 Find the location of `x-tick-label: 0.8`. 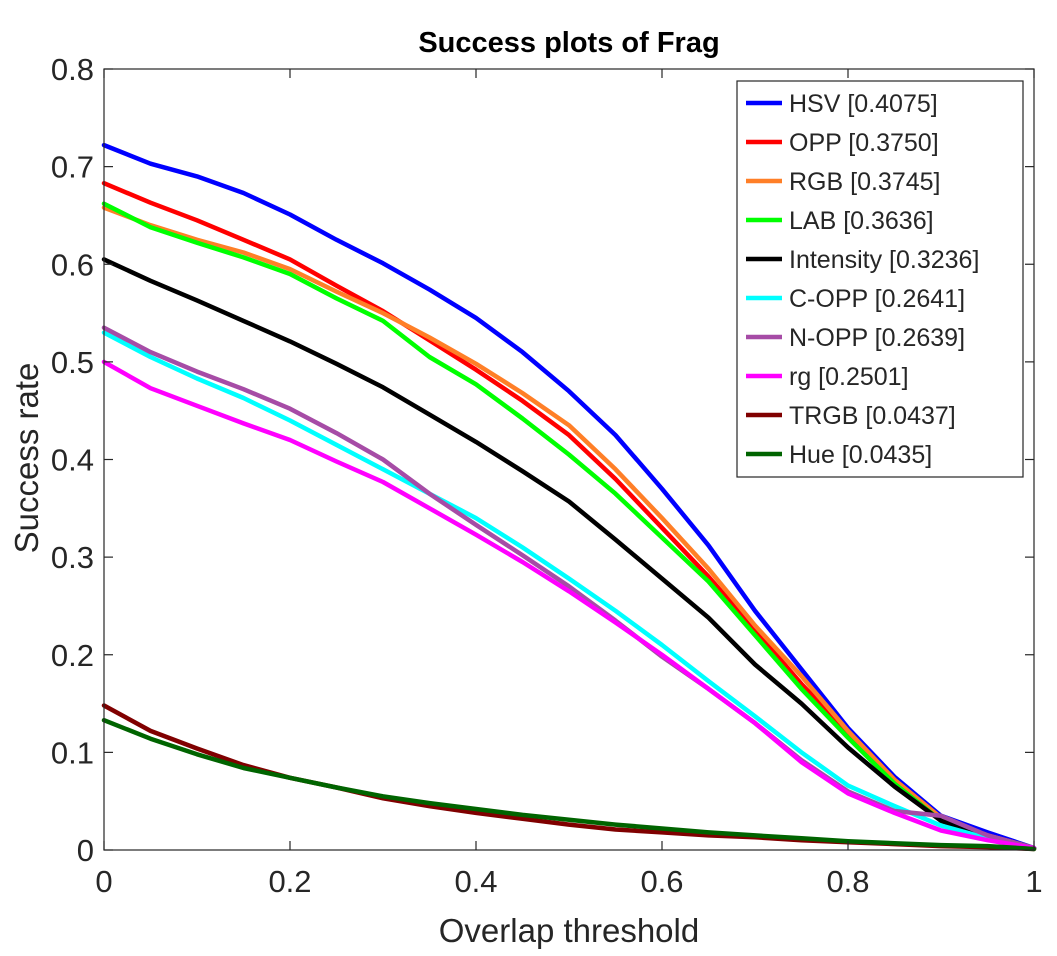

x-tick-label: 0.8 is located at coordinates (847, 881).